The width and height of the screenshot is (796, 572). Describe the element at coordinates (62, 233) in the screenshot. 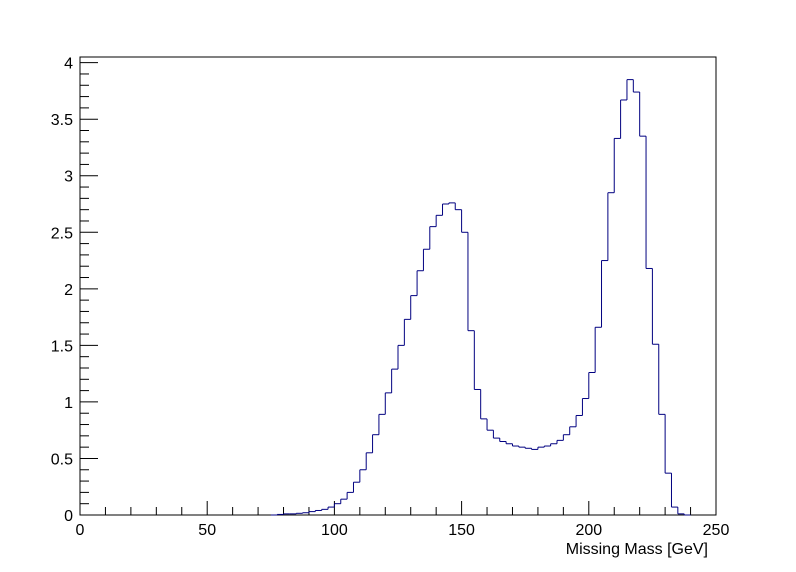

I see `y-tick-label: 2.5` at that location.